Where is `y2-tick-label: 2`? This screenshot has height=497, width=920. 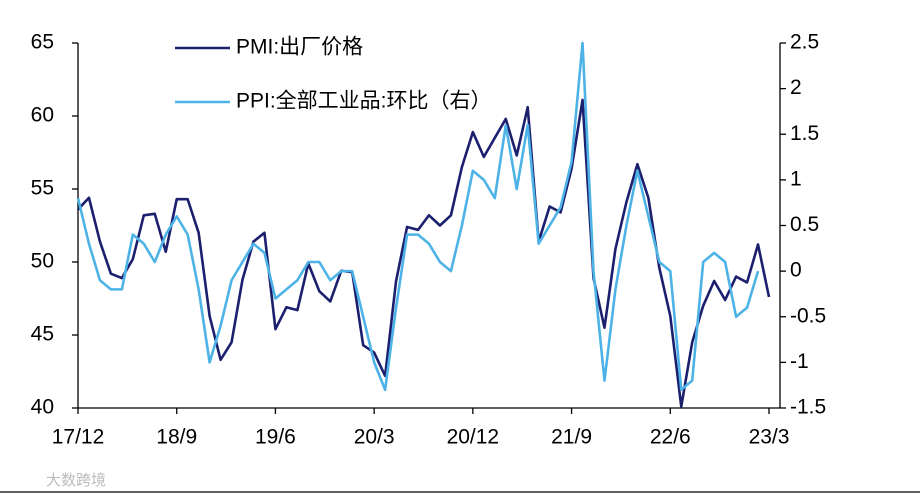 y2-tick-label: 2 is located at coordinates (796, 87).